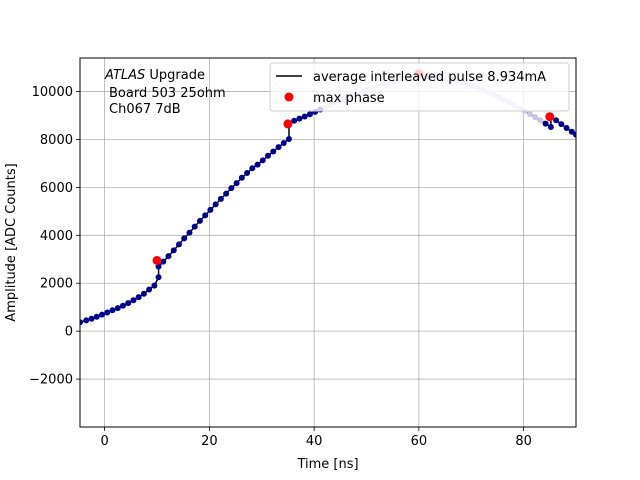  Describe the element at coordinates (56, 284) in the screenshot. I see `y-tick-label: 2000` at that location.